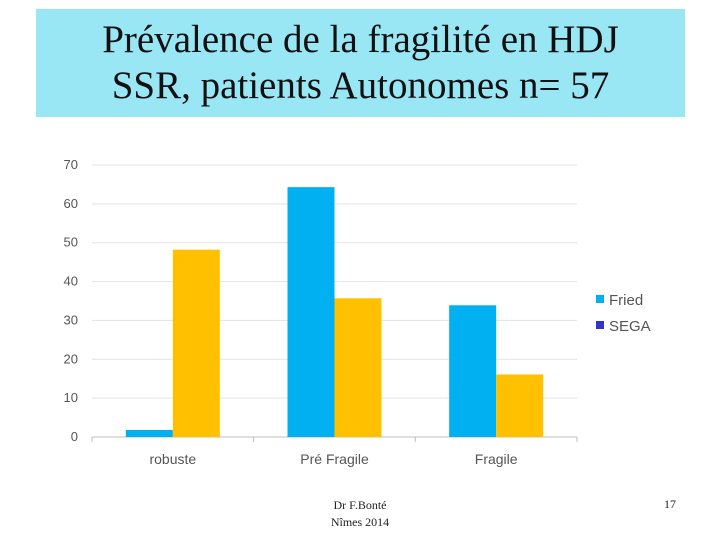  Describe the element at coordinates (360, 522) in the screenshot. I see `footer-author-location: Nîmes 2014` at that location.